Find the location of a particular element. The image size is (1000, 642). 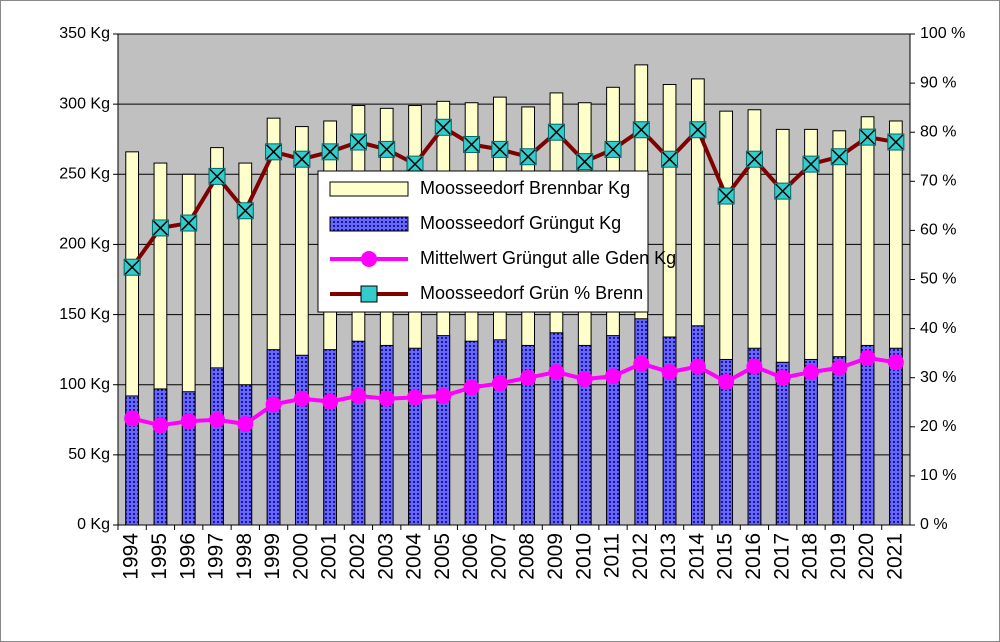

y2-tick-label: 10 % is located at coordinates (938, 475).